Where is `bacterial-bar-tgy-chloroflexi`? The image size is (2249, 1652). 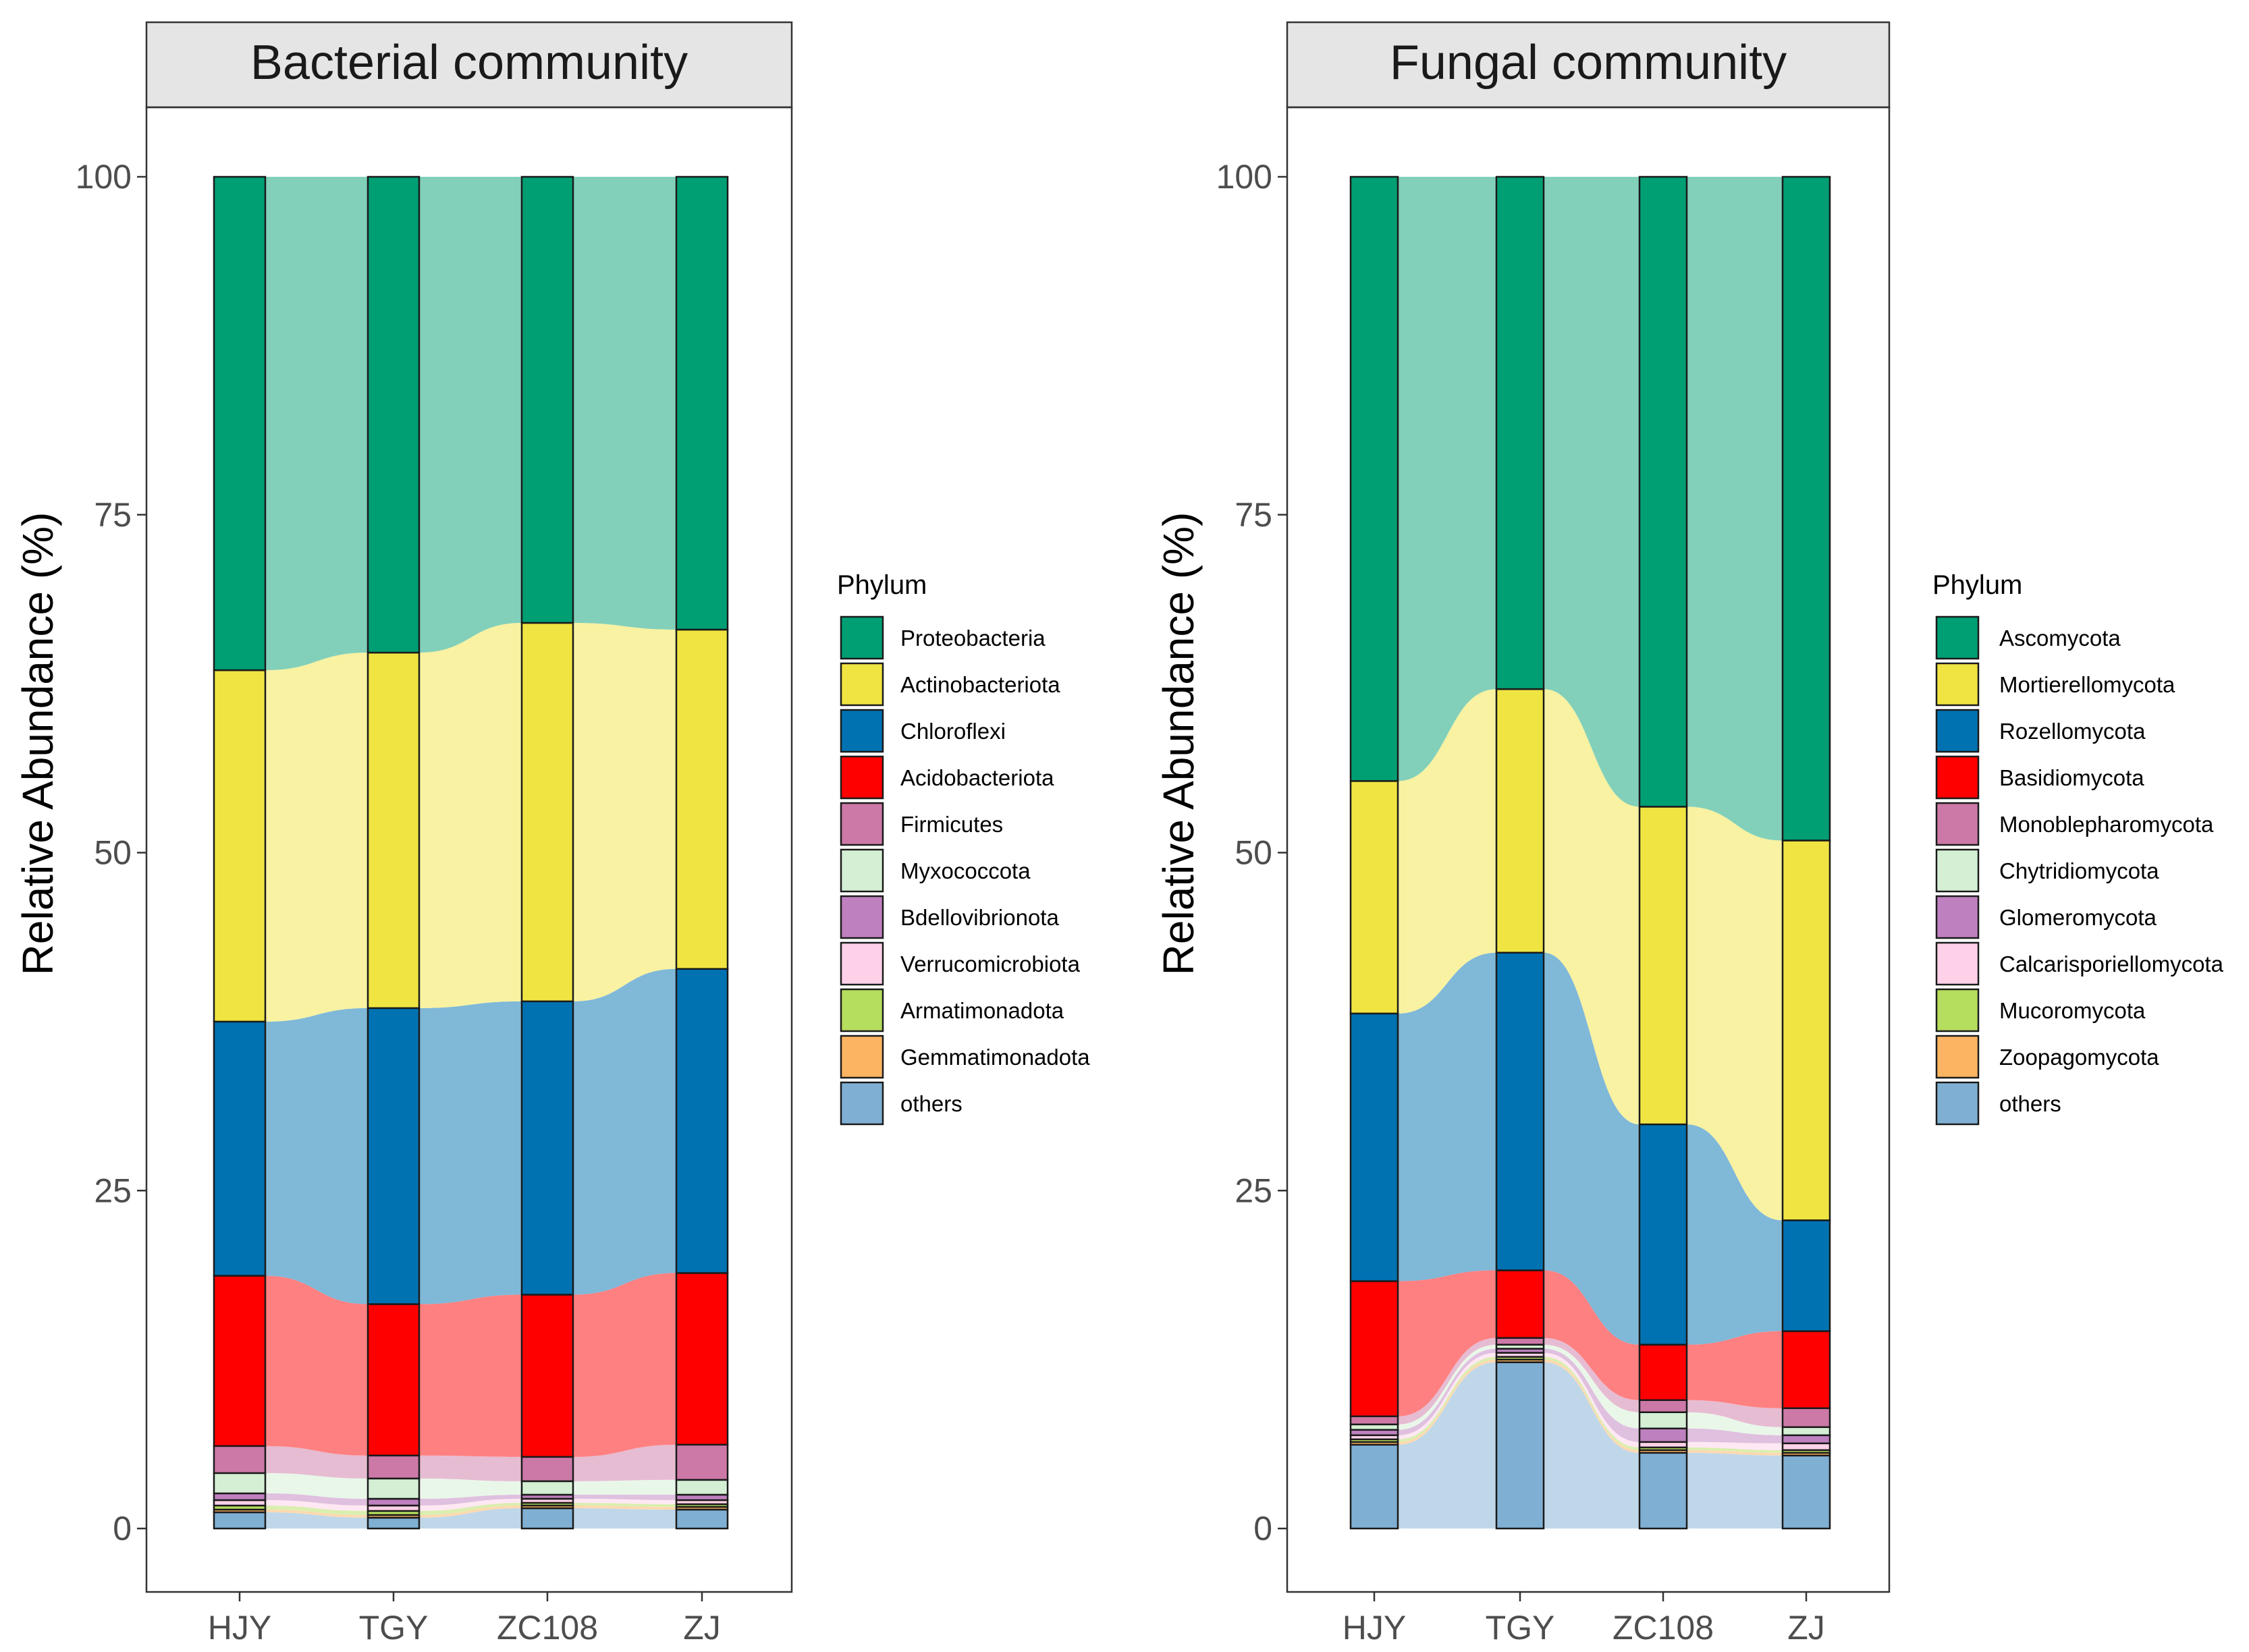
bacterial-bar-tgy-chloroflexi is located at coordinates (394, 1156).